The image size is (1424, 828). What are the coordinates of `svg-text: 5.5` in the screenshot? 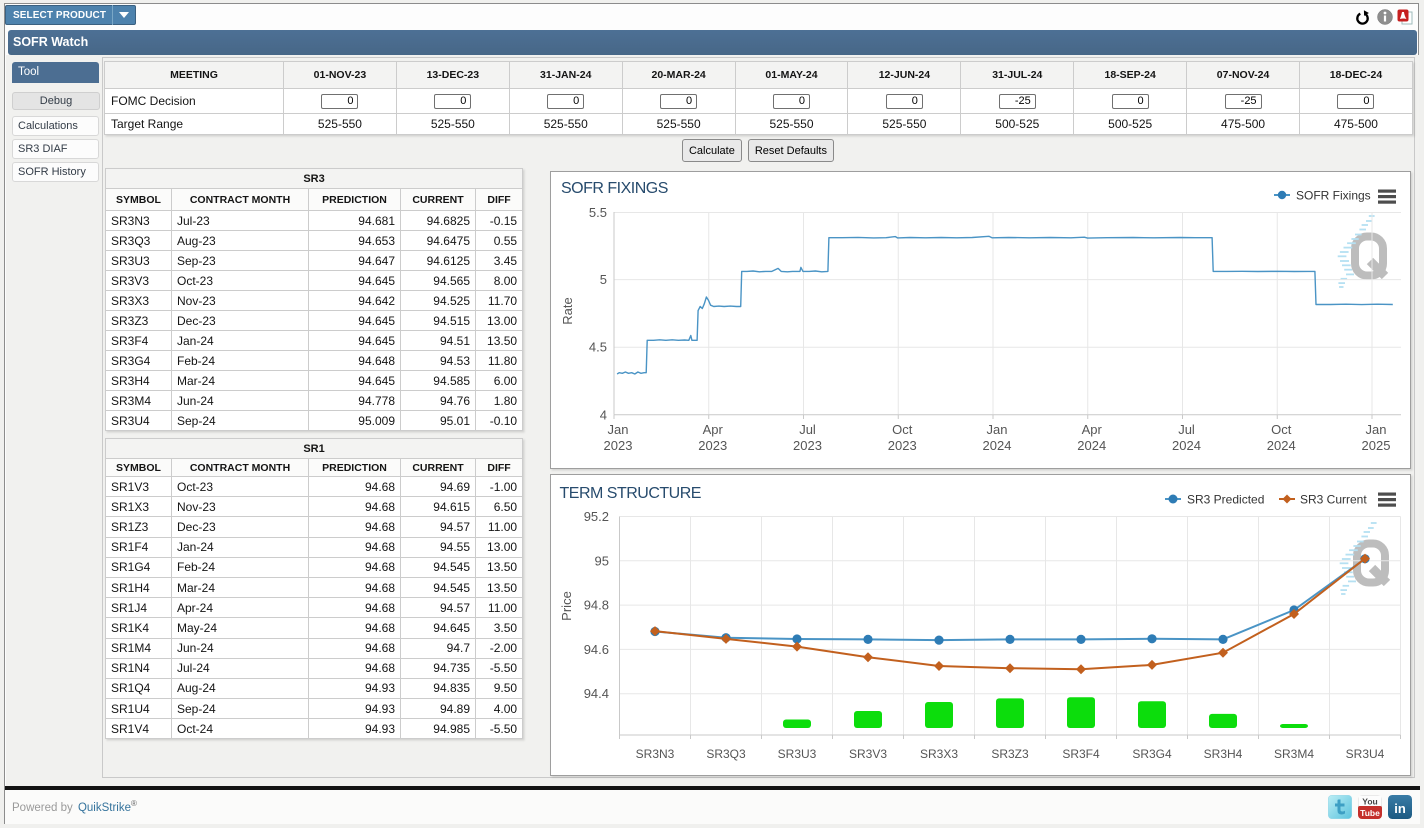 It's located at (598, 212).